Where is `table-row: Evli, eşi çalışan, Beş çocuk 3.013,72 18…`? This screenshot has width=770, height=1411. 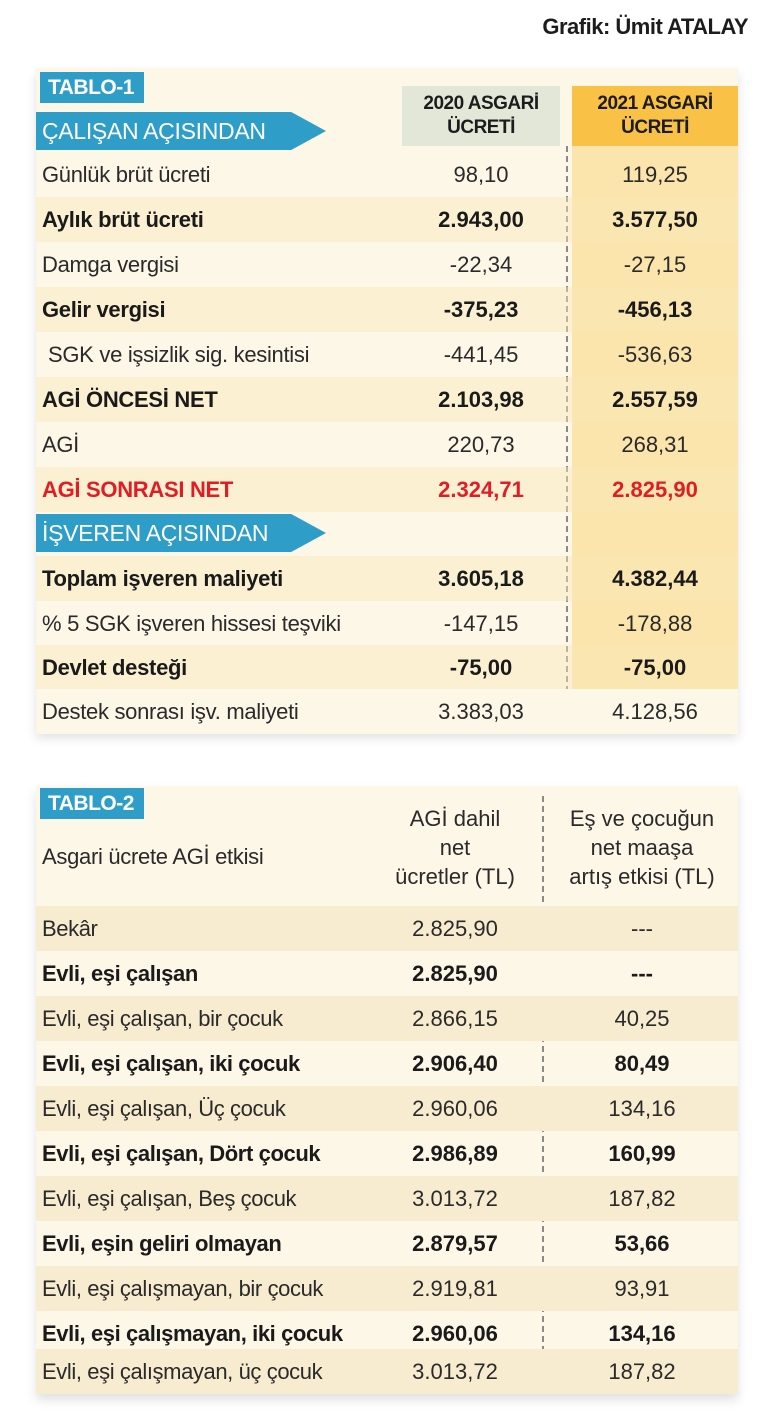
table-row: Evli, eşi çalışan, Beş çocuk 3.013,72 18… is located at coordinates (387, 1198).